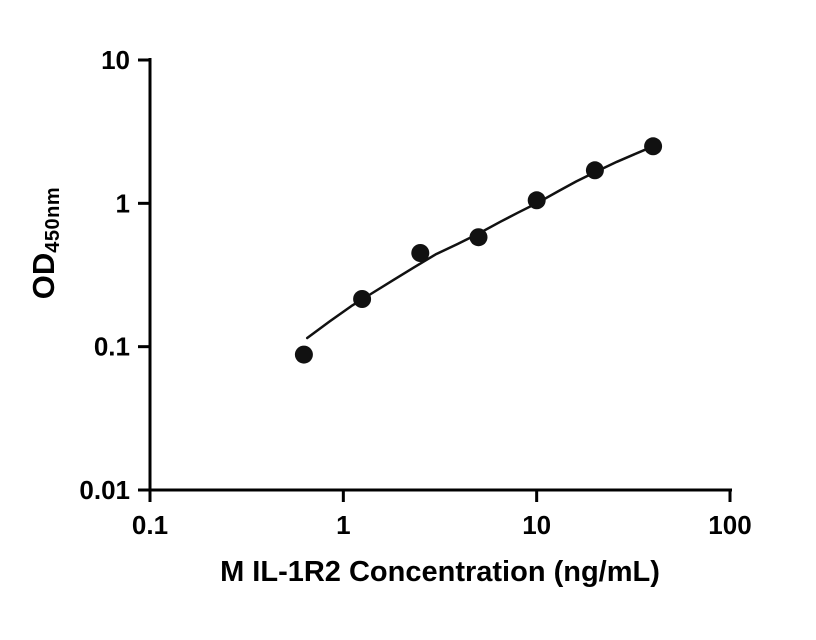 The height and width of the screenshot is (640, 816). What do you see at coordinates (115, 60) in the screenshot?
I see `y-tick-label: 10` at bounding box center [115, 60].